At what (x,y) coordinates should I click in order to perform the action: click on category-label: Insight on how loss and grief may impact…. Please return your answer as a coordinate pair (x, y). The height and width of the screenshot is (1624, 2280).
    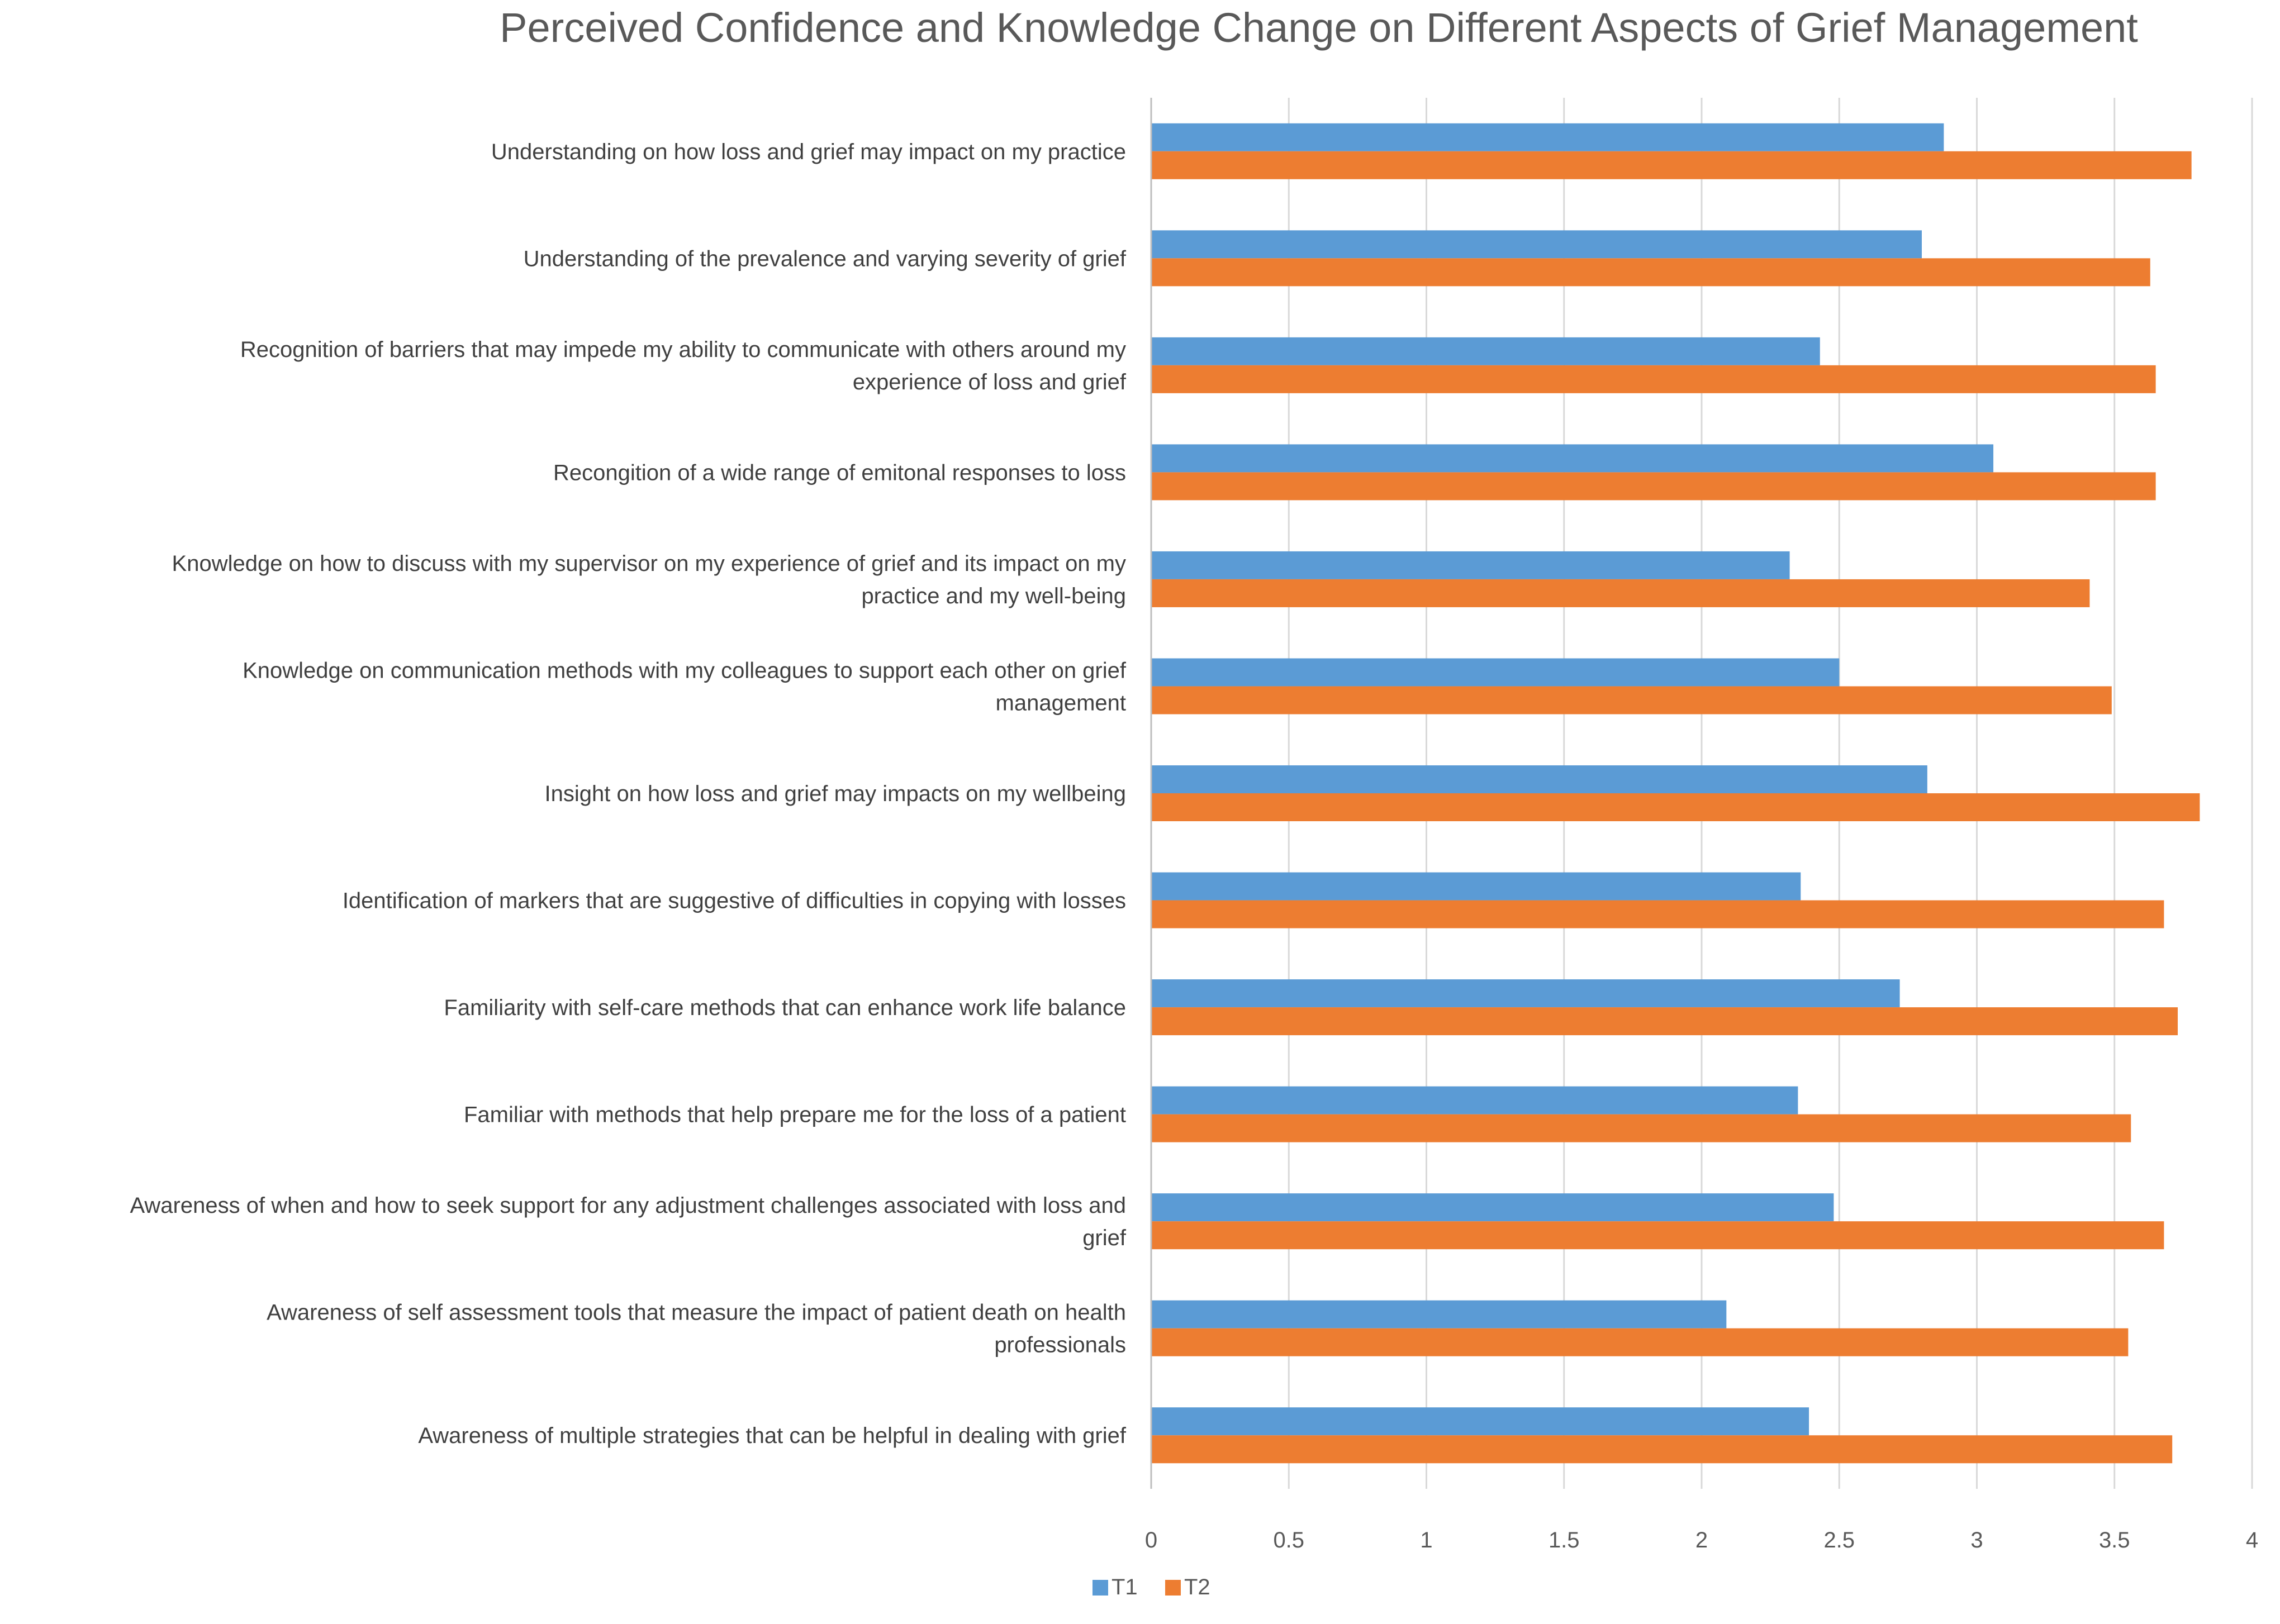
    Looking at the image, I should click on (835, 794).